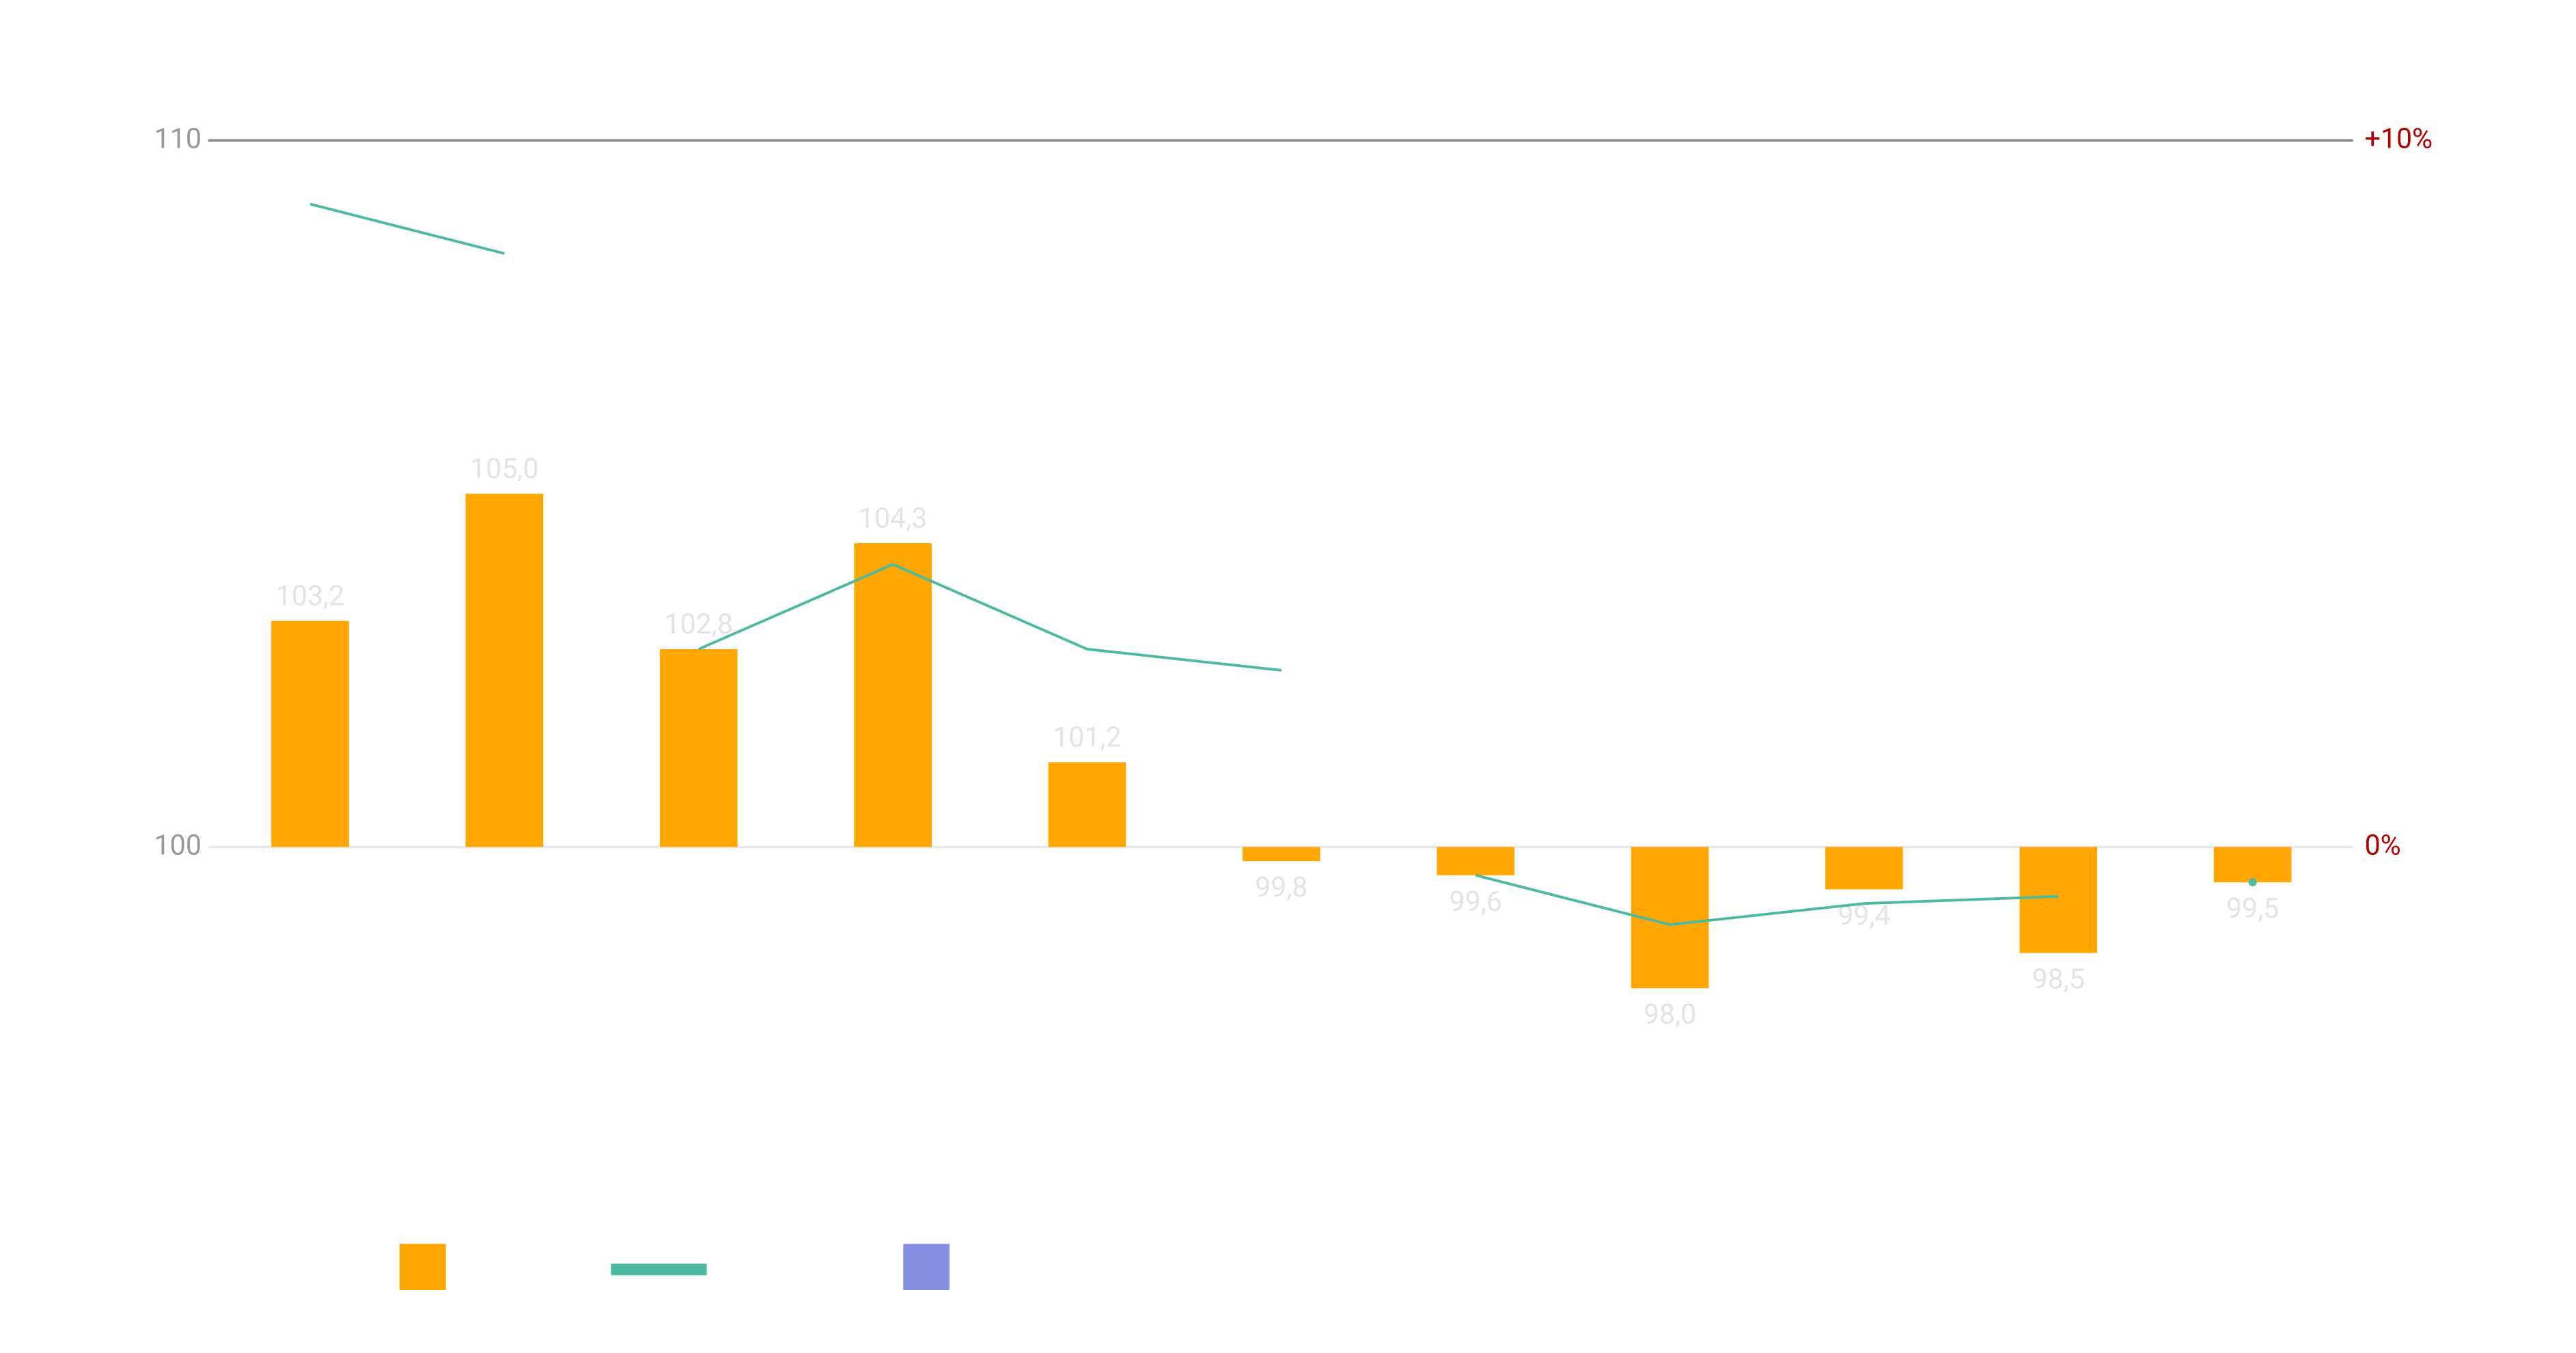 The image size is (2576, 1353). What do you see at coordinates (2399, 138) in the screenshot?
I see `y2-tick-label: +10%` at bounding box center [2399, 138].